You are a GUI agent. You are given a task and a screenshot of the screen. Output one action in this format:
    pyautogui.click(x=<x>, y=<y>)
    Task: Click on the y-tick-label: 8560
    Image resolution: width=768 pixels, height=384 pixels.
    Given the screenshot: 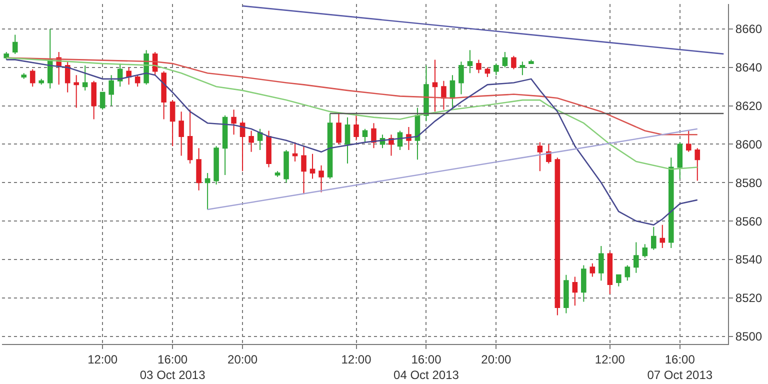 What is the action you would take?
    pyautogui.click(x=748, y=221)
    